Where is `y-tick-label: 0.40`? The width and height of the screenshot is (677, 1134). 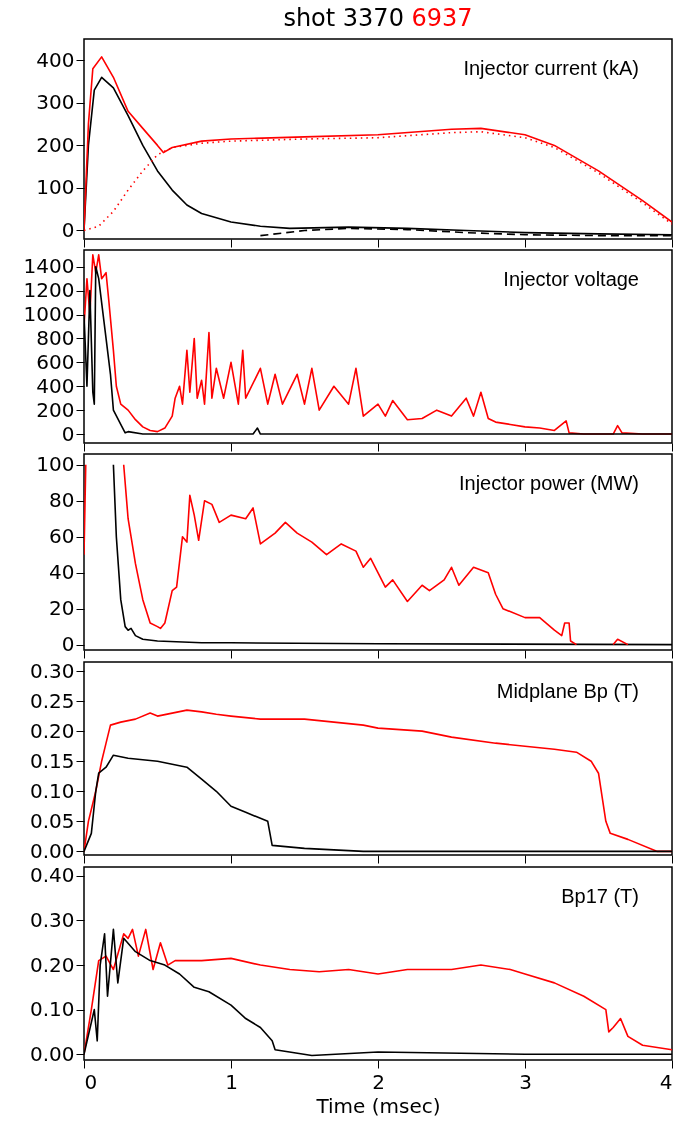 y-tick-label: 0.40 is located at coordinates (52, 875).